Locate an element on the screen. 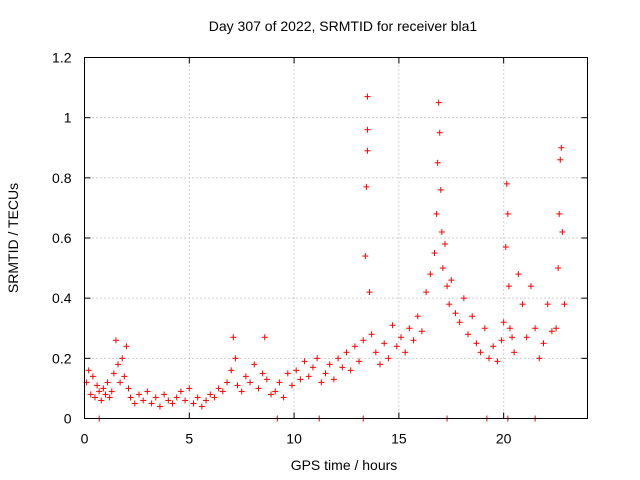 The image size is (640, 480). y-tick-label: 0.6 is located at coordinates (62, 238).